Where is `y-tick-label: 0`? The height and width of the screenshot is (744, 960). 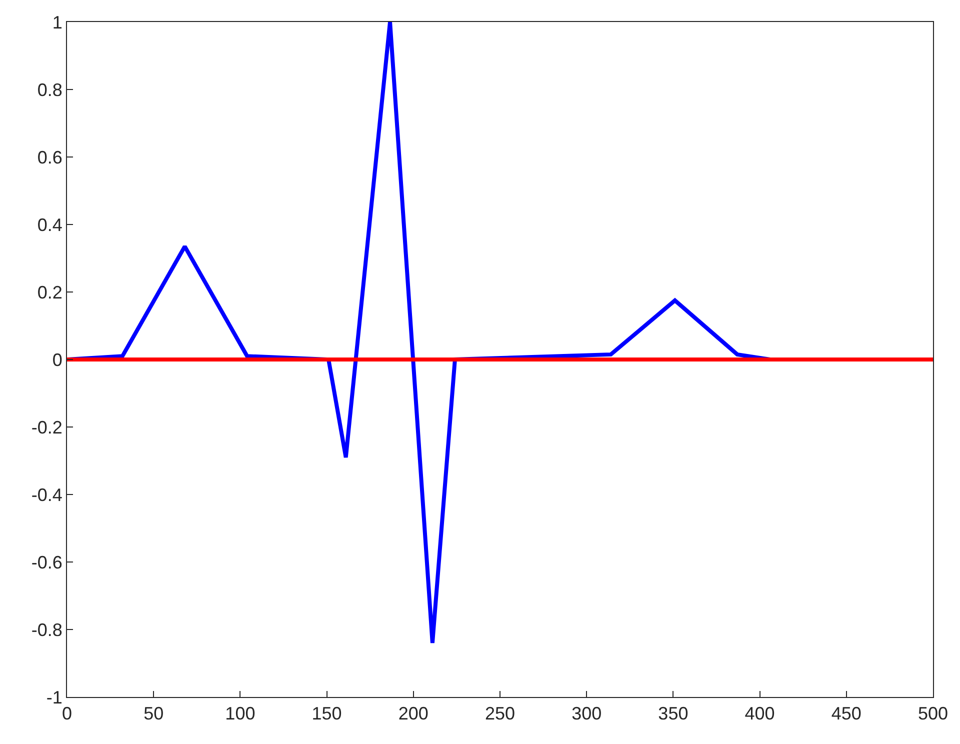
y-tick-label: 0 is located at coordinates (57, 360).